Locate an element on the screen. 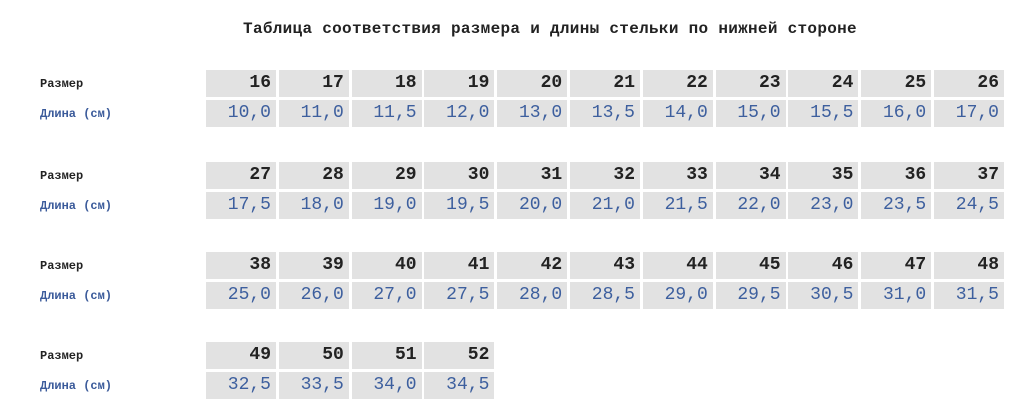  length-cell: 29,5 is located at coordinates (750, 295).